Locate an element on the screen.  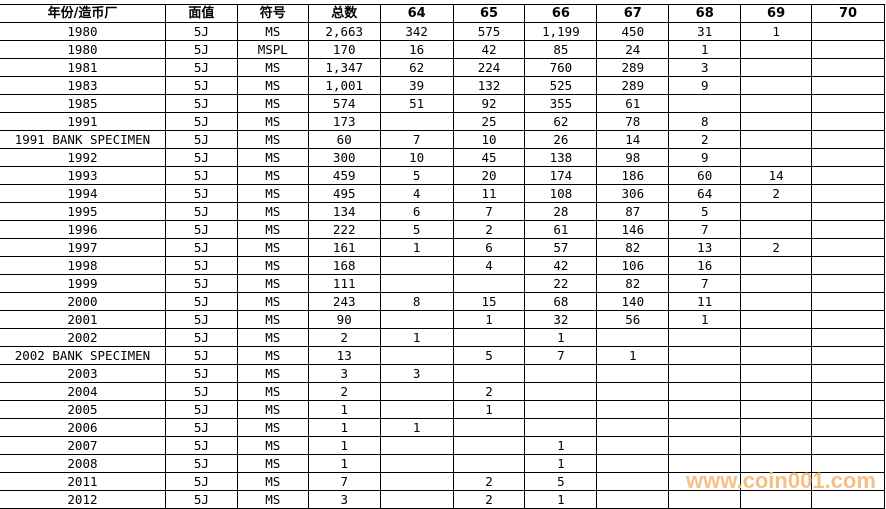
table-cell: 8 is located at coordinates (705, 121).